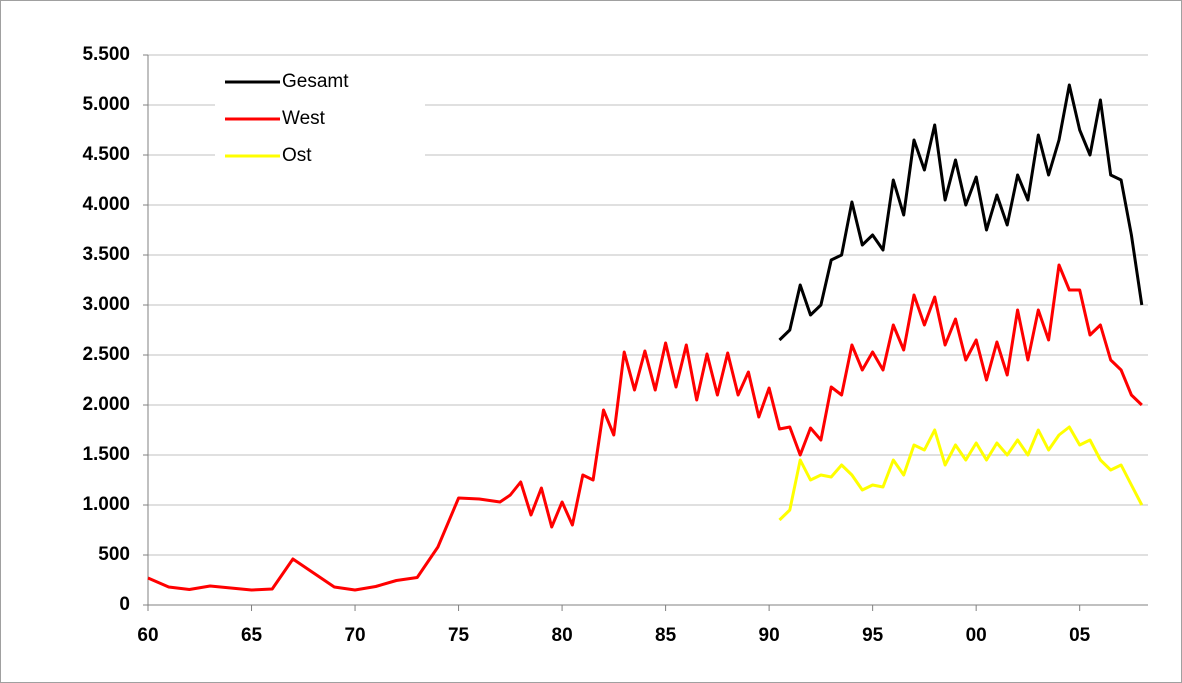 This screenshot has width=1182, height=683. Describe the element at coordinates (124, 604) in the screenshot. I see `y-tick-label: 0` at that location.